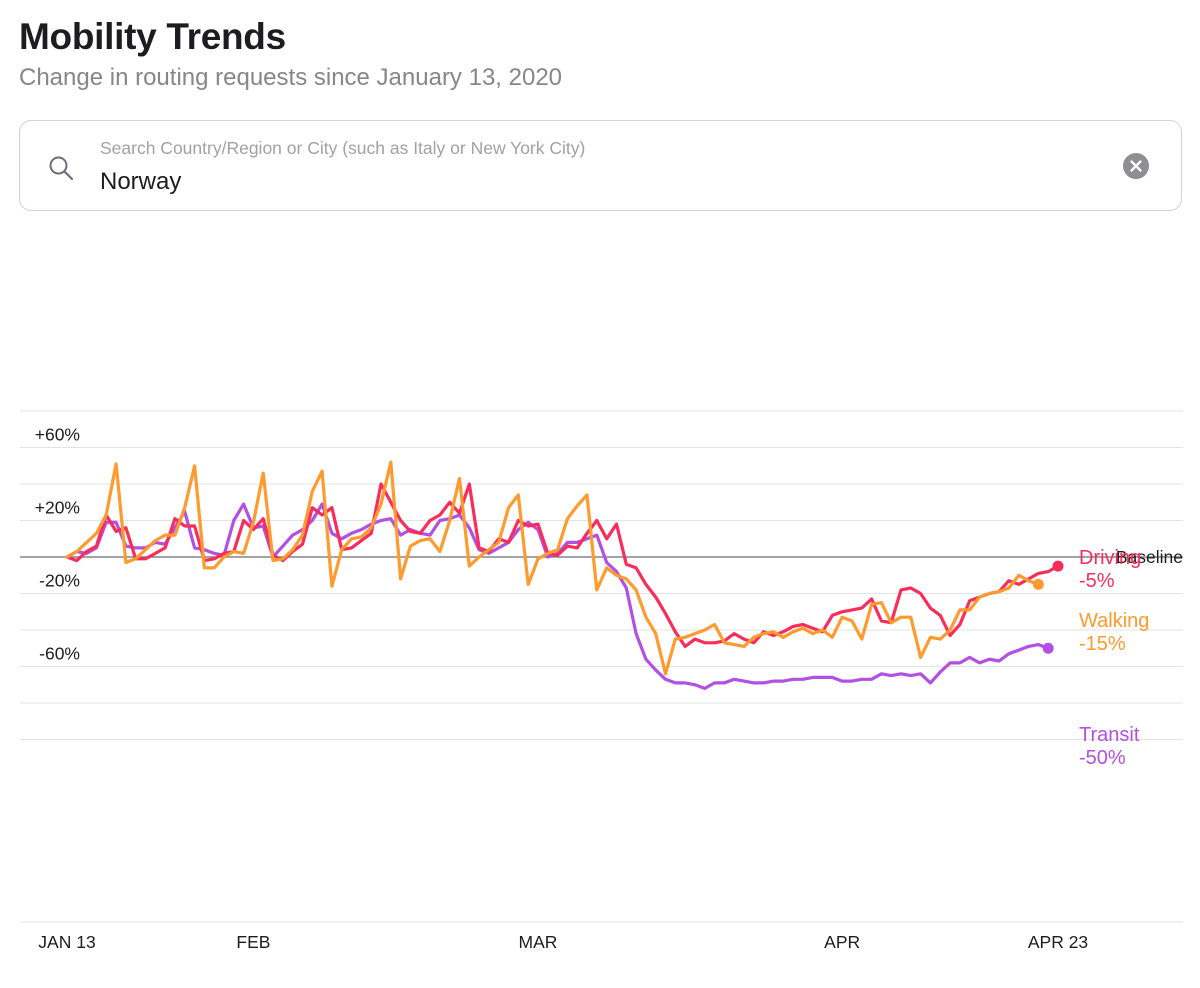 Image resolution: width=1200 pixels, height=988 pixels. What do you see at coordinates (1097, 581) in the screenshot?
I see `series-value-label: -5%` at bounding box center [1097, 581].